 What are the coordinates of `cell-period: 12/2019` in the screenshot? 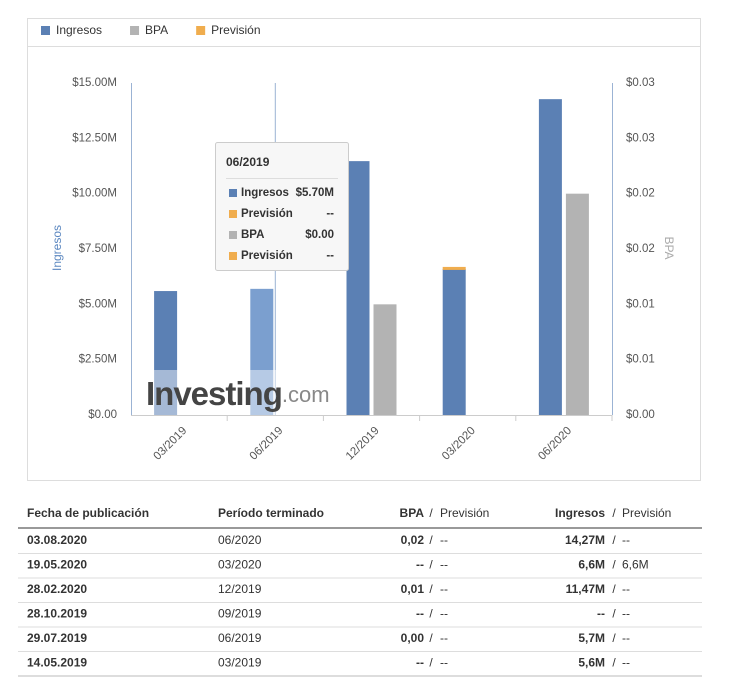 It's located at (240, 589).